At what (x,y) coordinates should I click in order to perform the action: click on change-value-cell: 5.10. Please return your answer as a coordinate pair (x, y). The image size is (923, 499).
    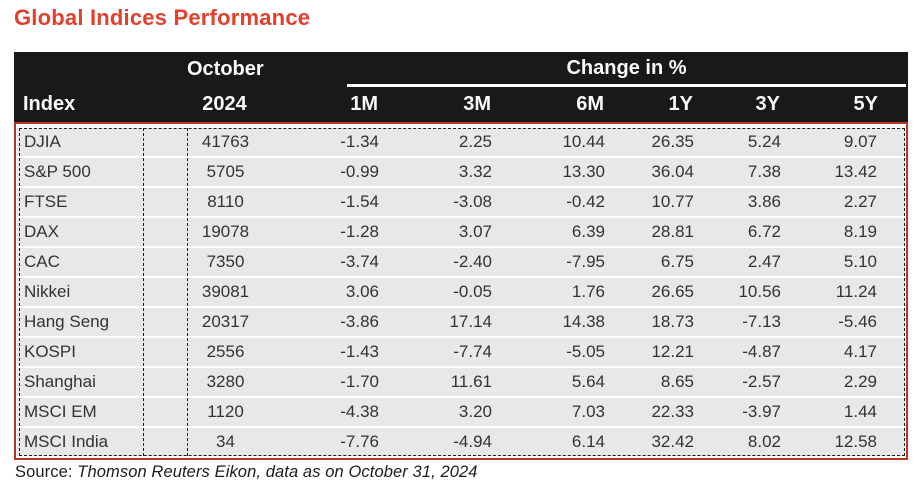
    Looking at the image, I should click on (860, 261).